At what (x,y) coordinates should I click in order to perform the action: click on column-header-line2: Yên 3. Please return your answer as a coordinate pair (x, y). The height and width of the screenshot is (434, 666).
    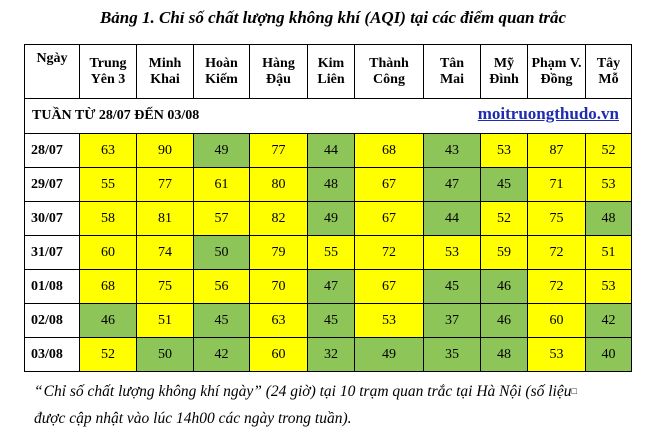
    Looking at the image, I should click on (108, 79).